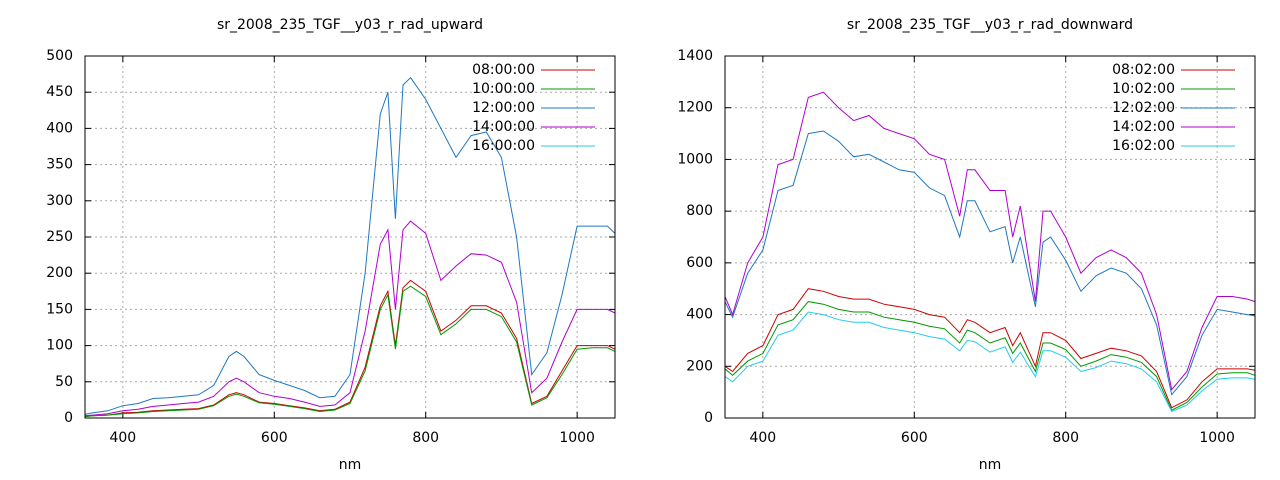 Image resolution: width=1280 pixels, height=480 pixels. Describe the element at coordinates (59, 346) in the screenshot. I see `y-tick-label: 100` at that location.